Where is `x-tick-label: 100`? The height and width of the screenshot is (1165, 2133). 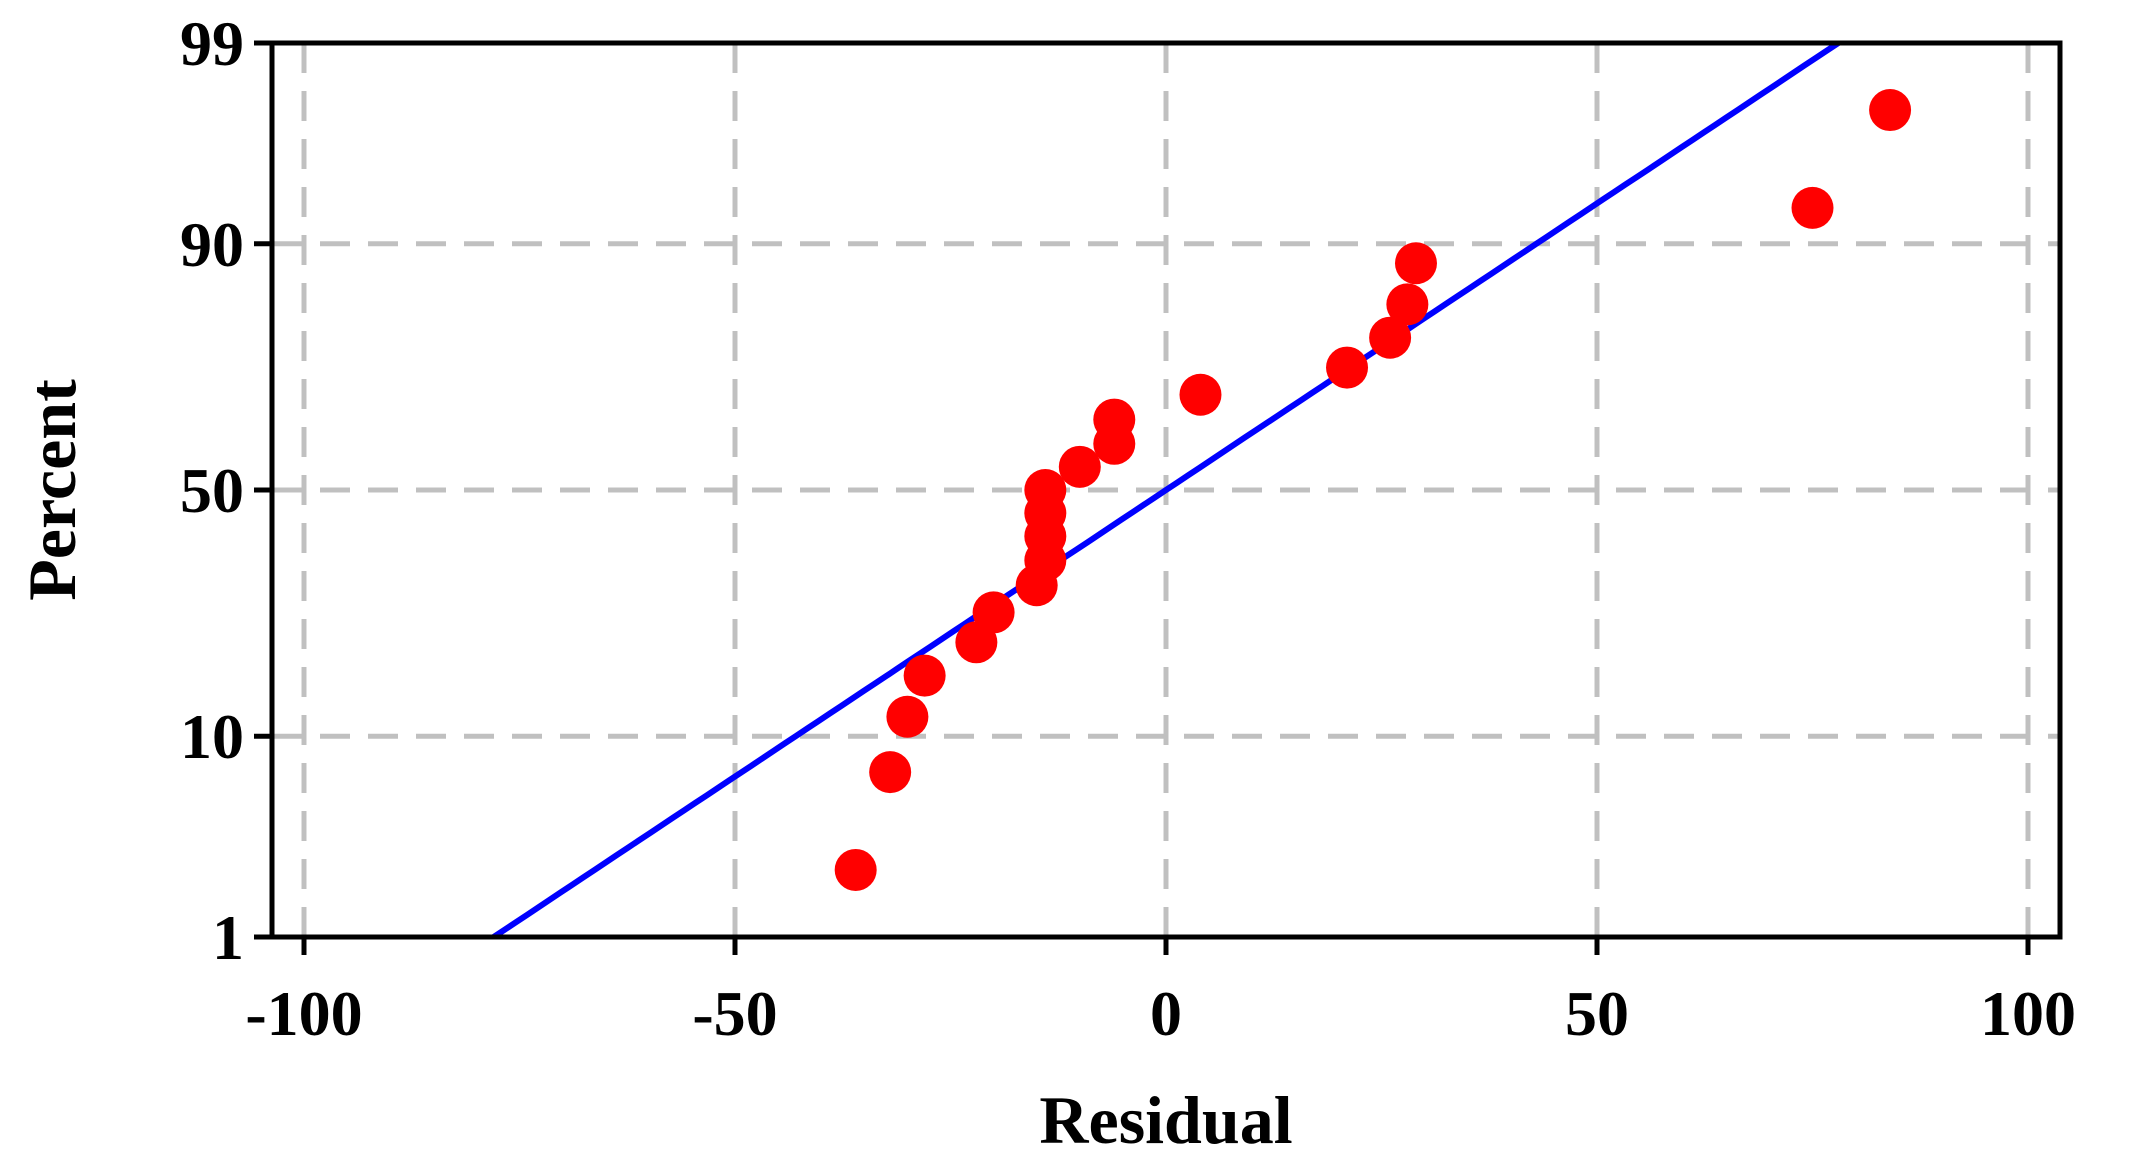
x-tick-label: 100 is located at coordinates (2028, 1013).